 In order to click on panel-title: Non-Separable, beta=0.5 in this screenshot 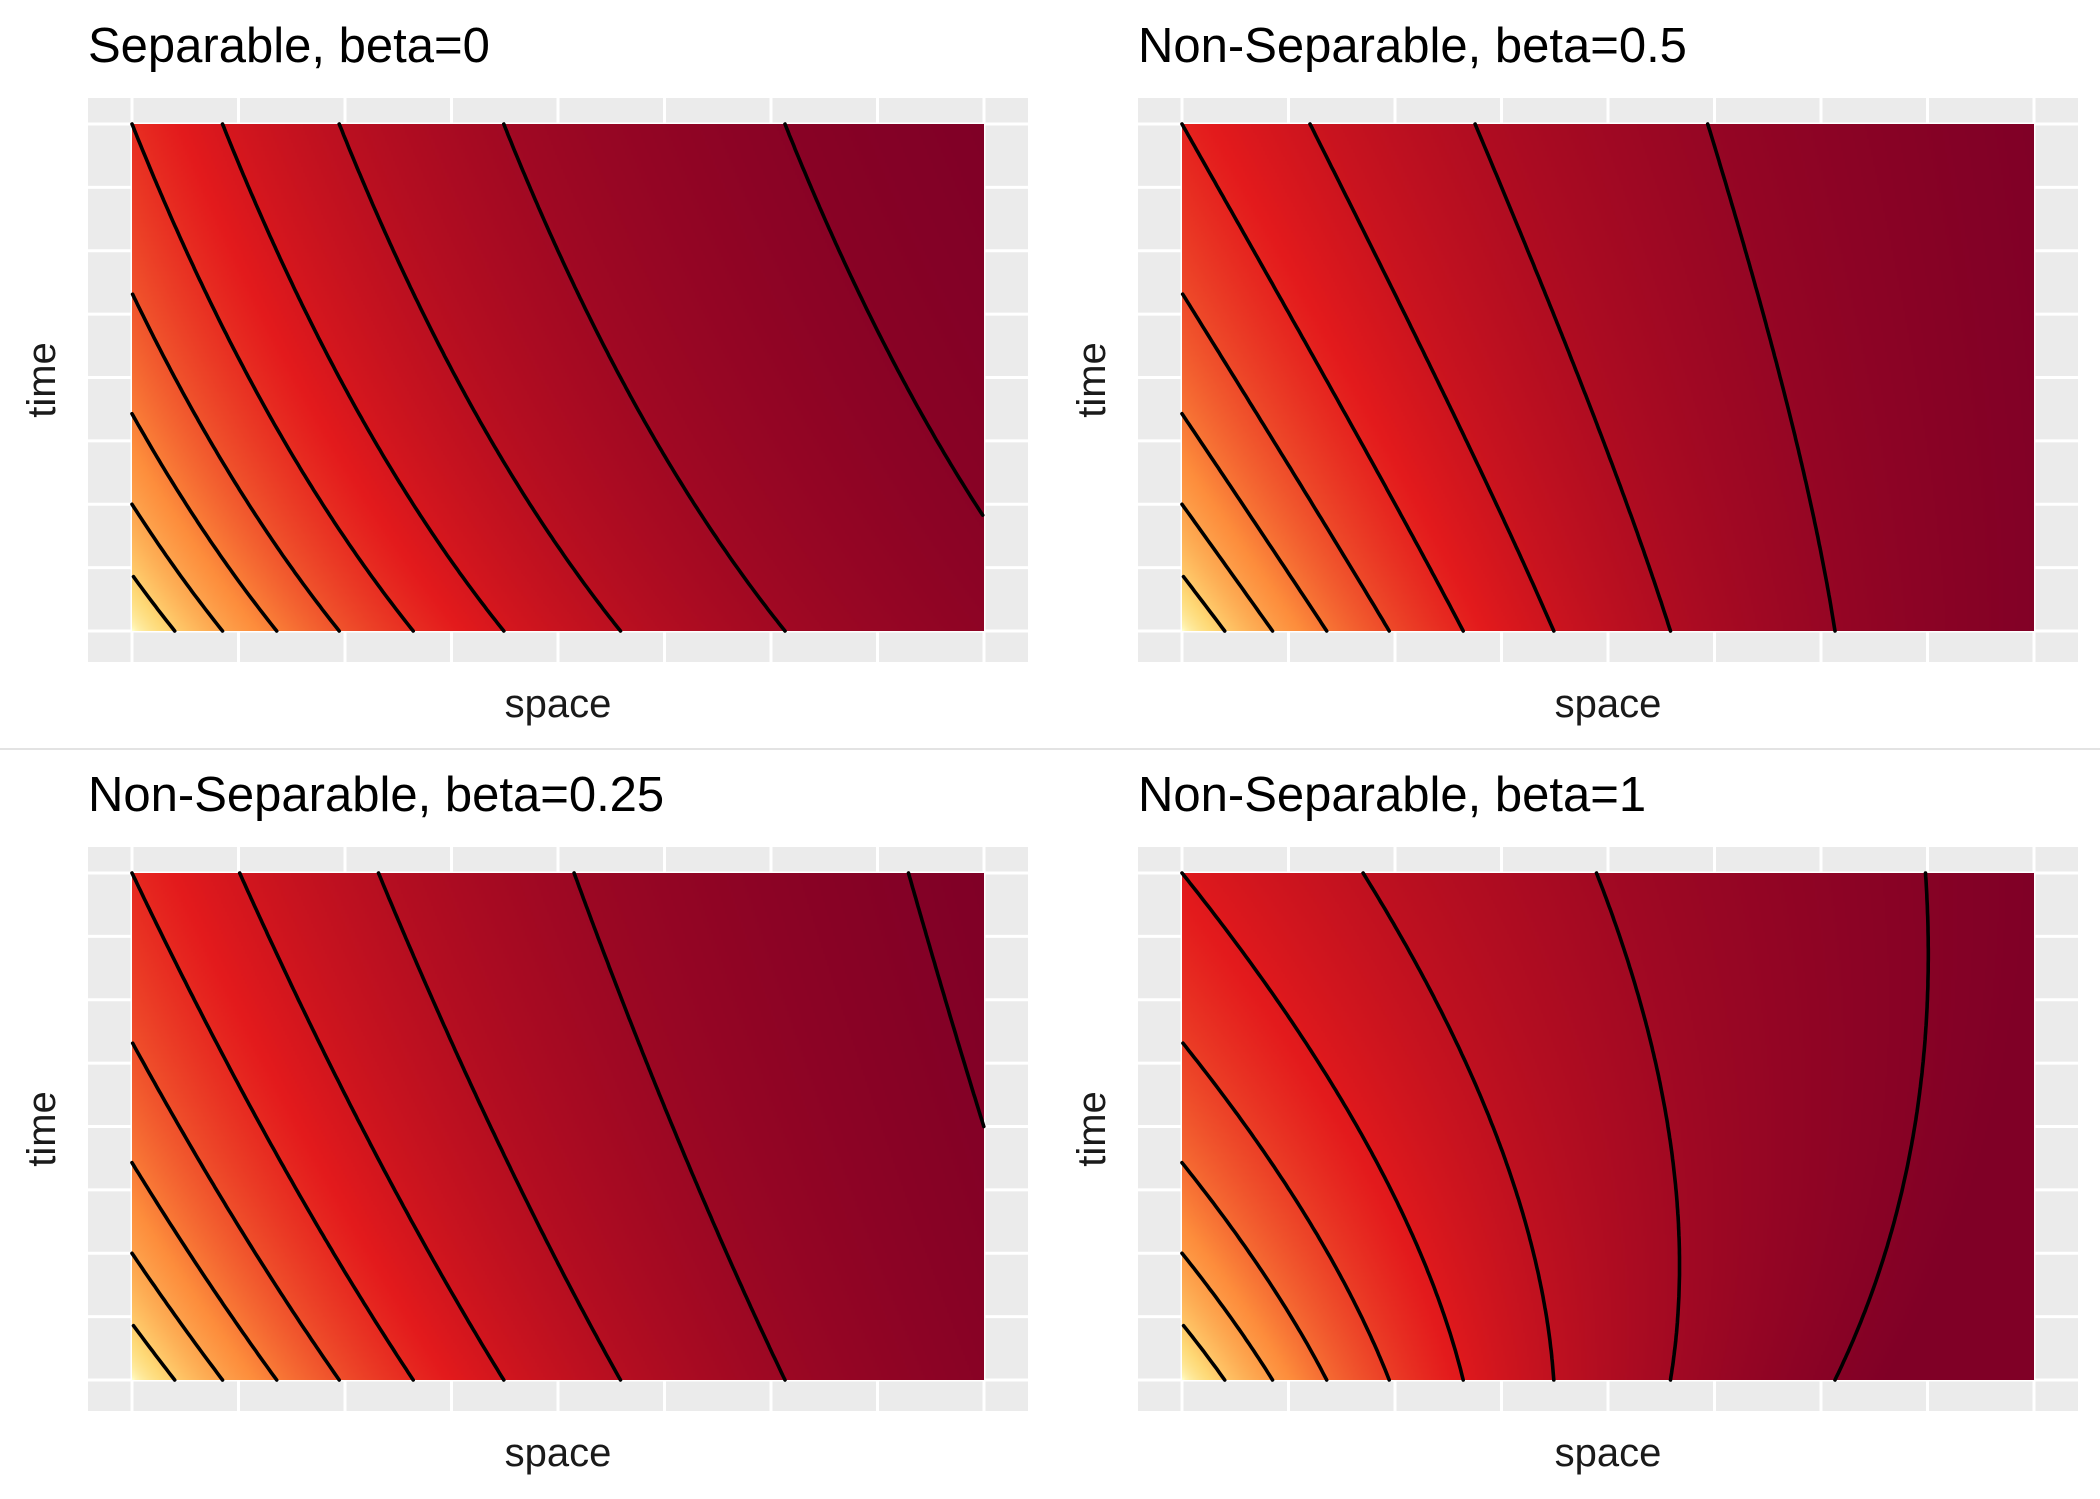, I will do `click(1412, 46)`.